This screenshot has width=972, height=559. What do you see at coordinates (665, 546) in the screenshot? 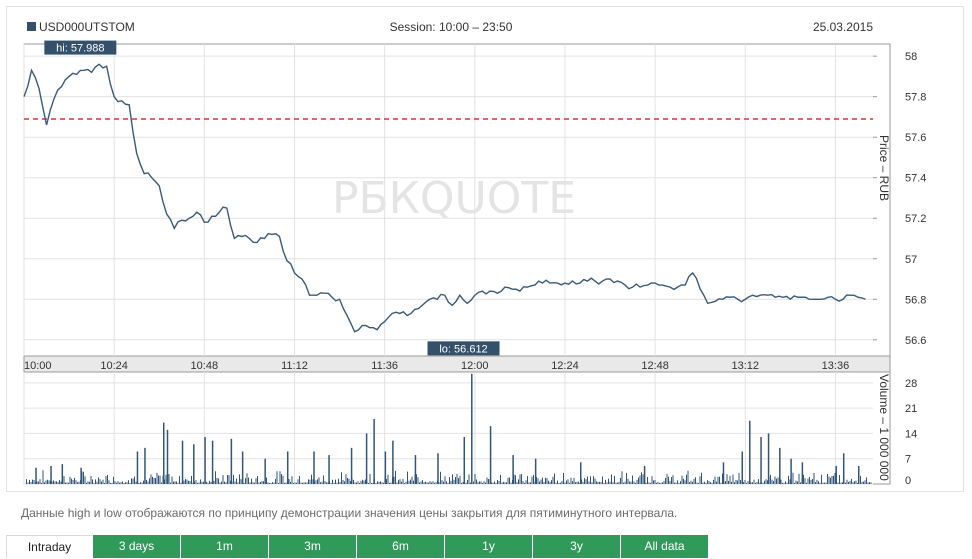
I see `tab-all-data: All data` at bounding box center [665, 546].